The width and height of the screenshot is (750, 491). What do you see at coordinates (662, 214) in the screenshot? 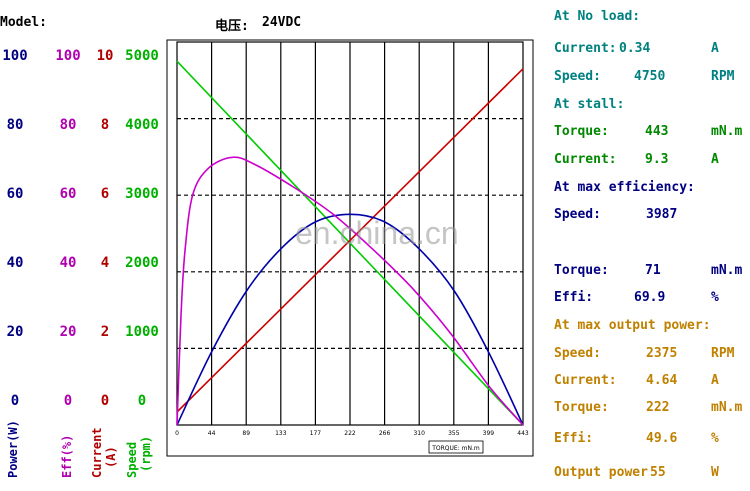
I see `max-eff-value: 3987` at bounding box center [662, 214].